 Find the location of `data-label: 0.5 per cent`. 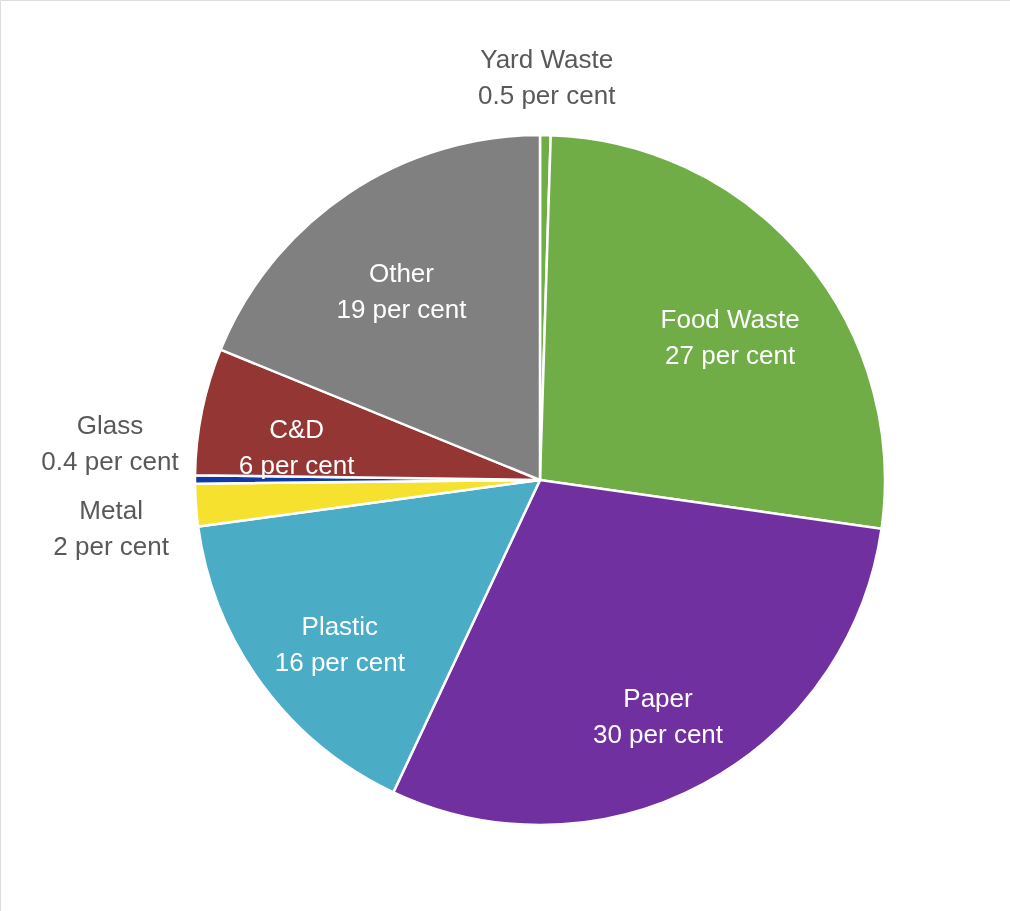

data-label: 0.5 per cent is located at coordinates (547, 95).